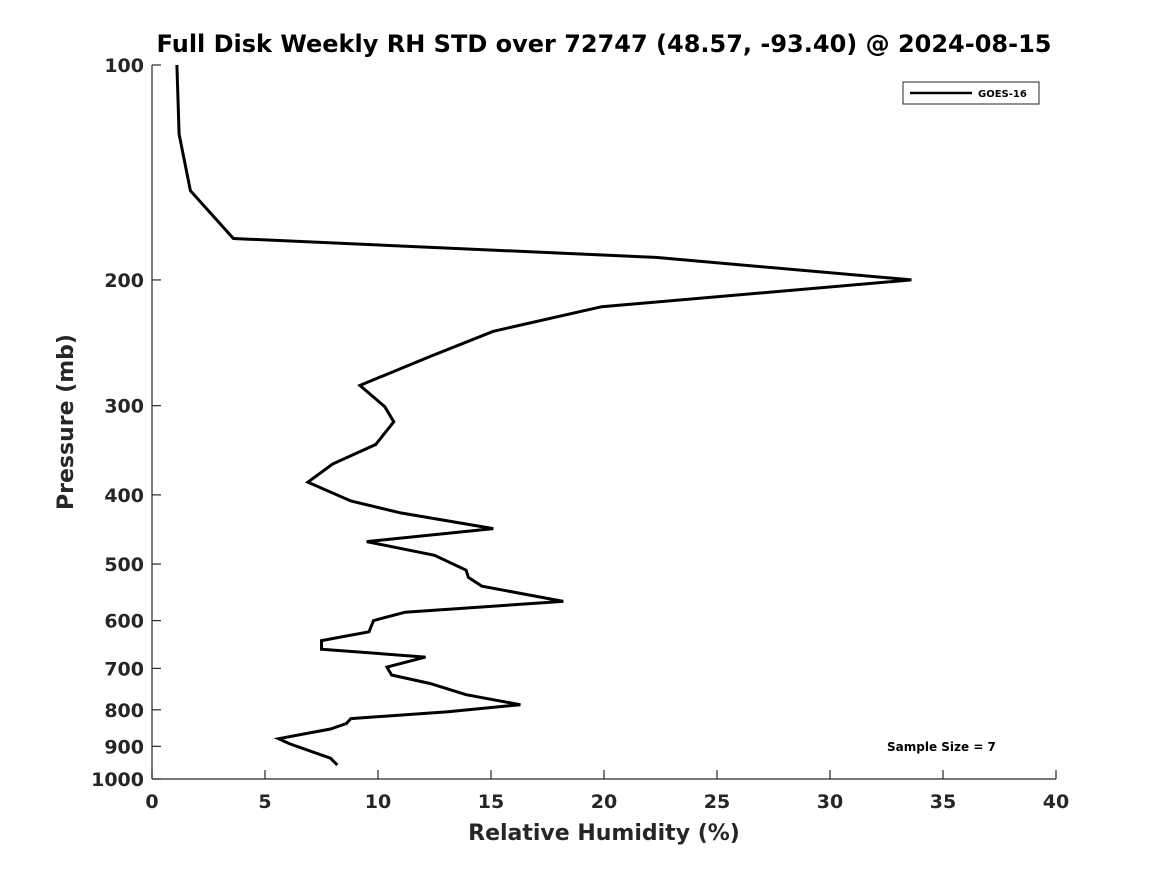 The height and width of the screenshot is (875, 1167). Describe the element at coordinates (943, 802) in the screenshot. I see `x-tick-label: 35` at that location.